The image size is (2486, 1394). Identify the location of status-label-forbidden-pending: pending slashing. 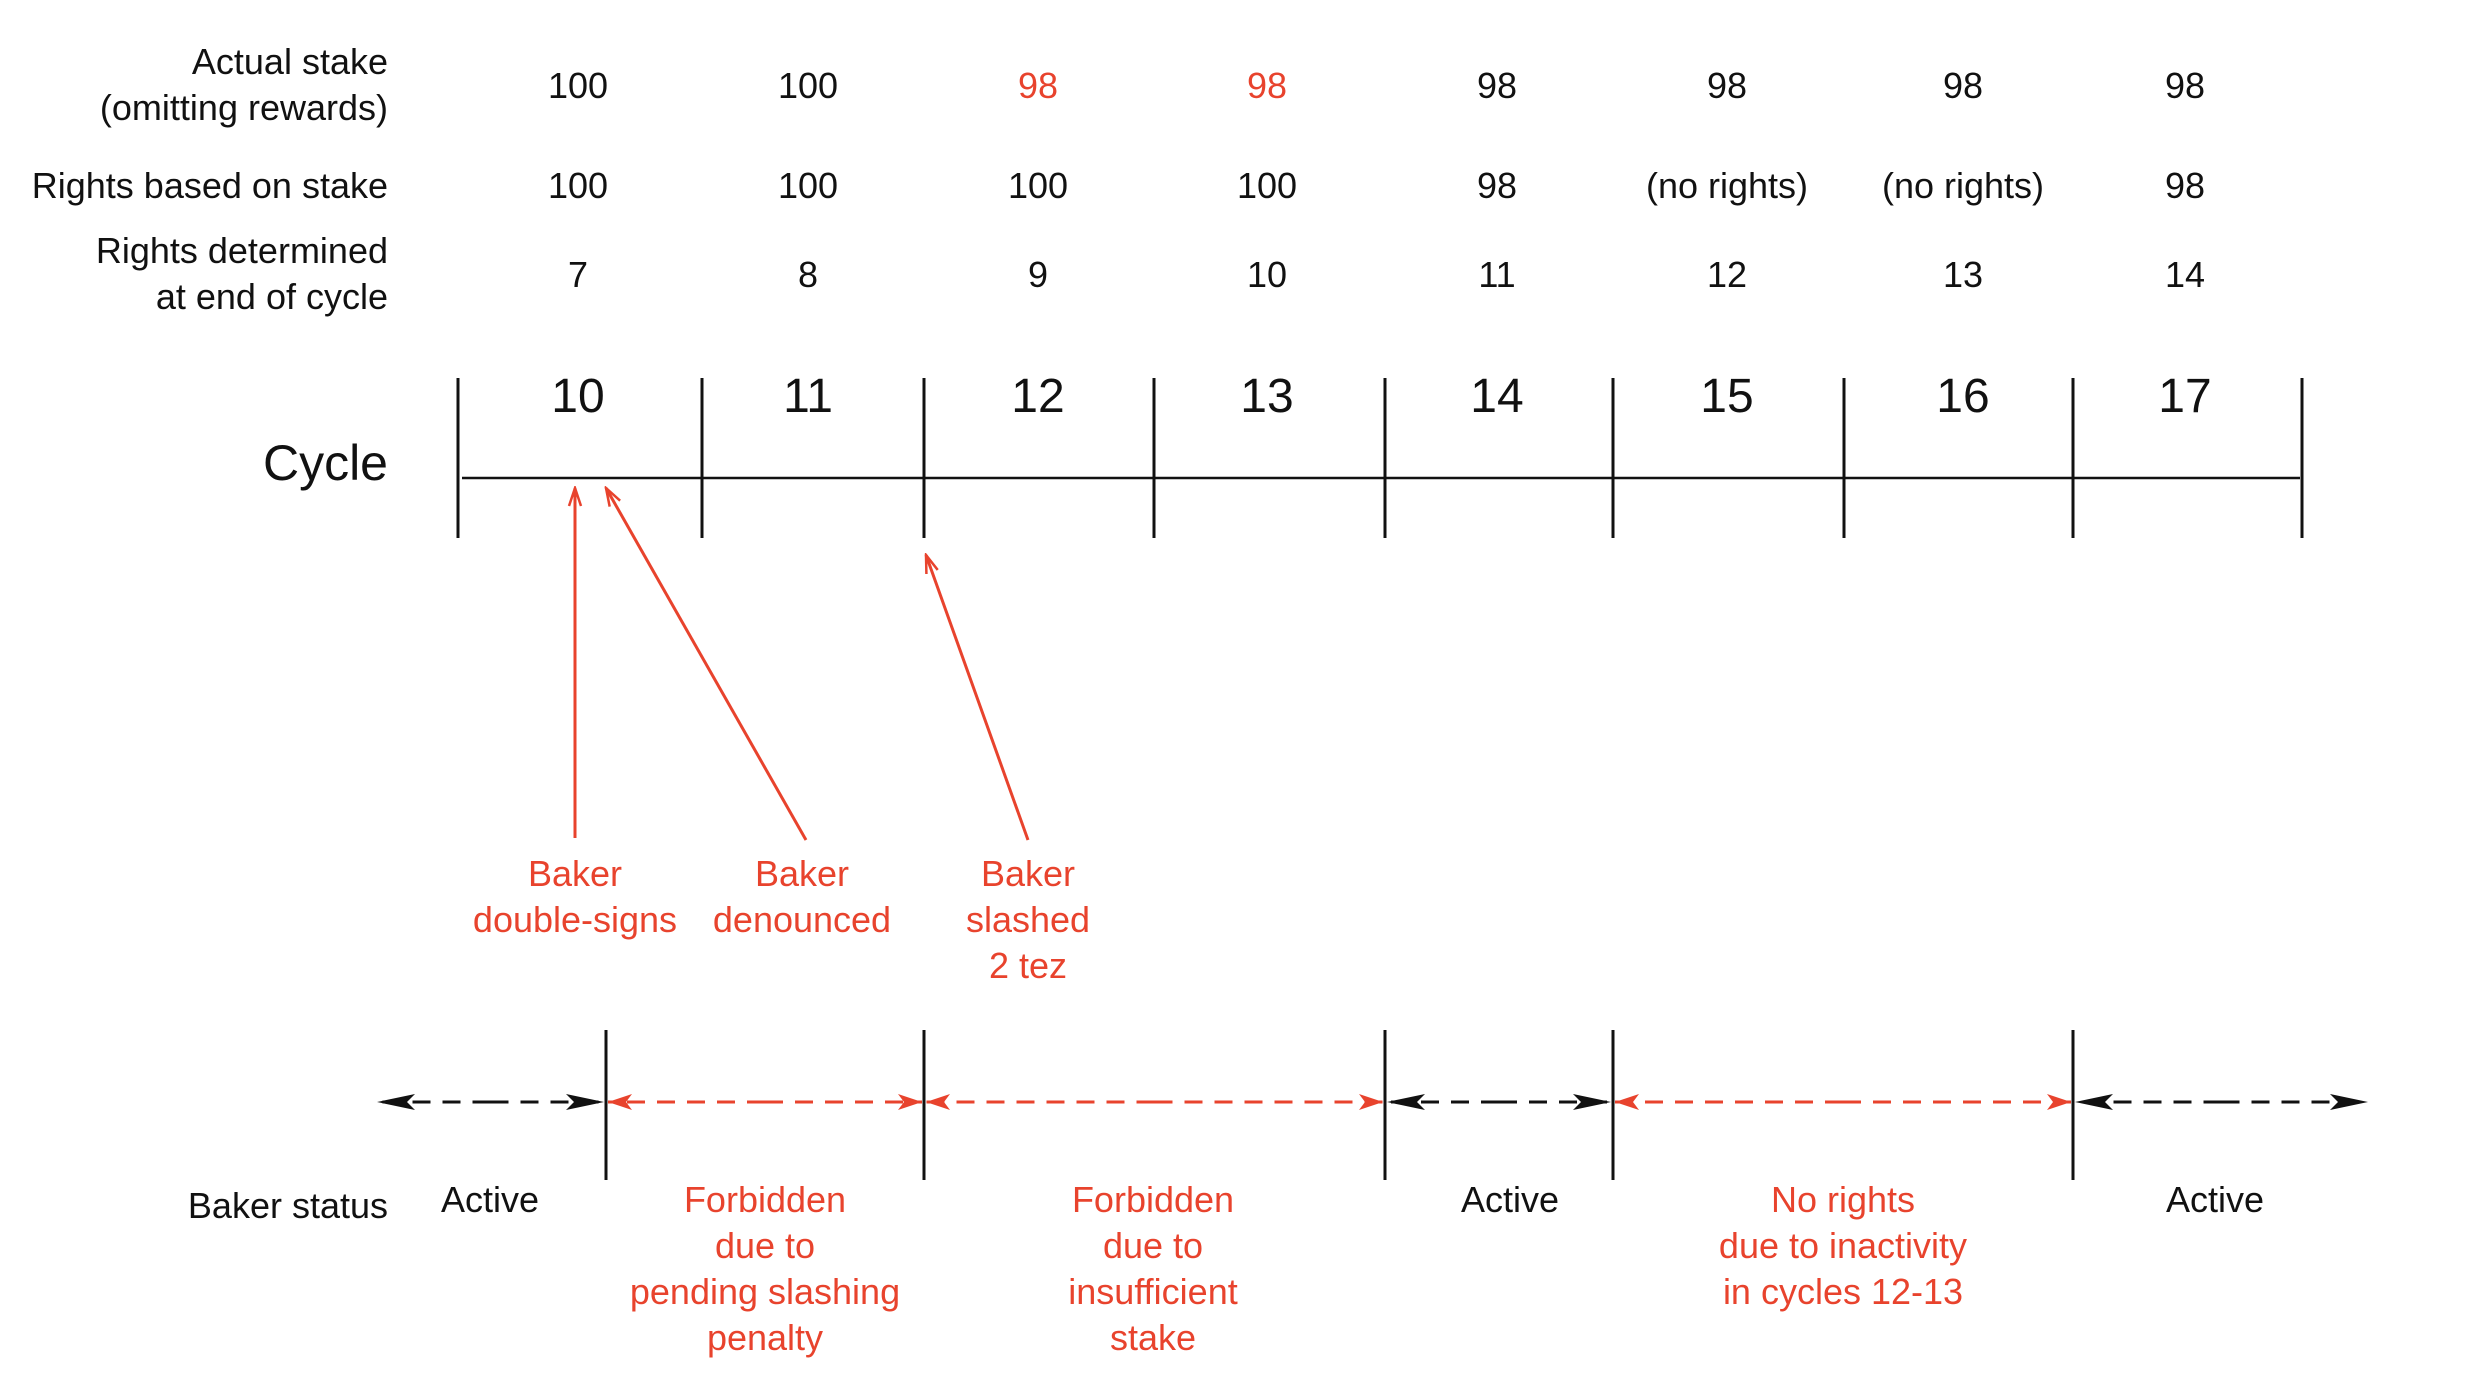
(765, 1291).